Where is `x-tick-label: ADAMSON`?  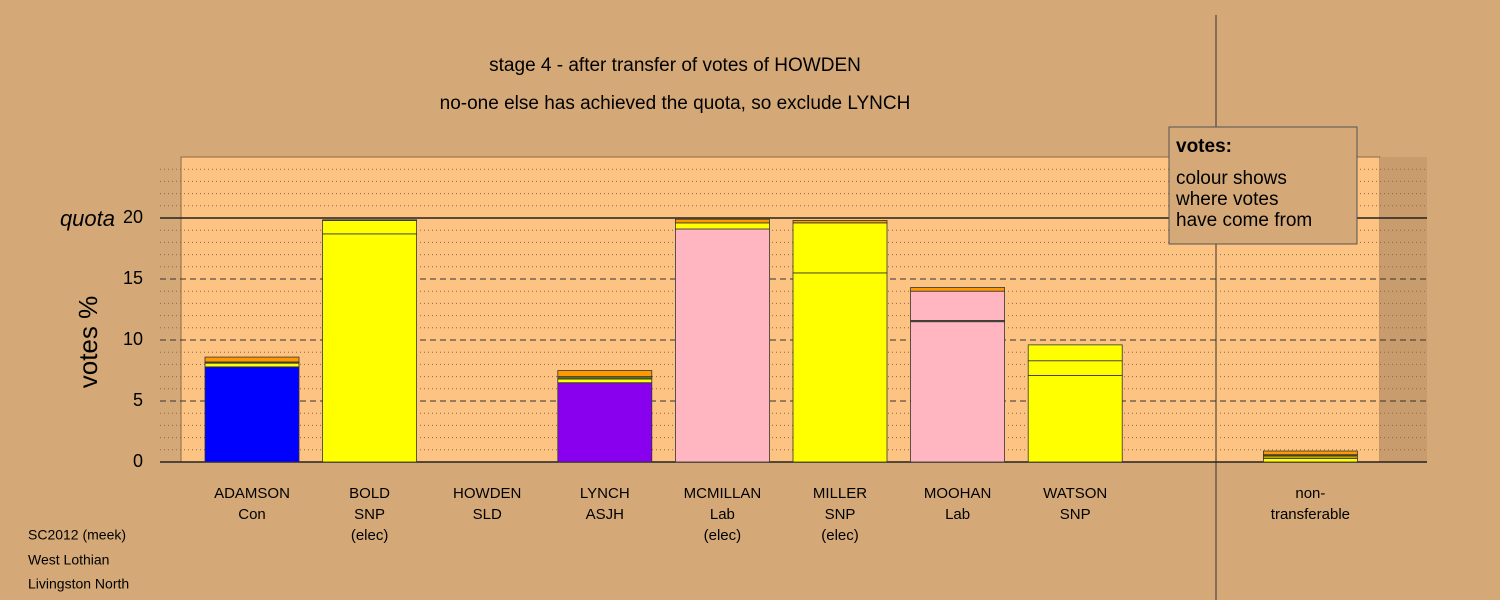 x-tick-label: ADAMSON is located at coordinates (252, 493).